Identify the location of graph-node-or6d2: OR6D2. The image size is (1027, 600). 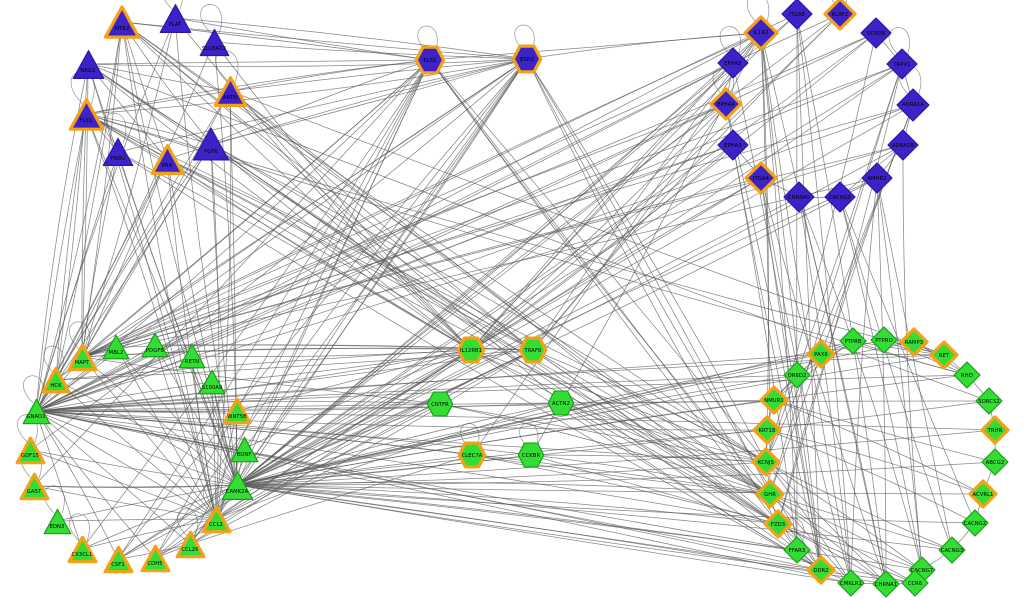
(797, 375).